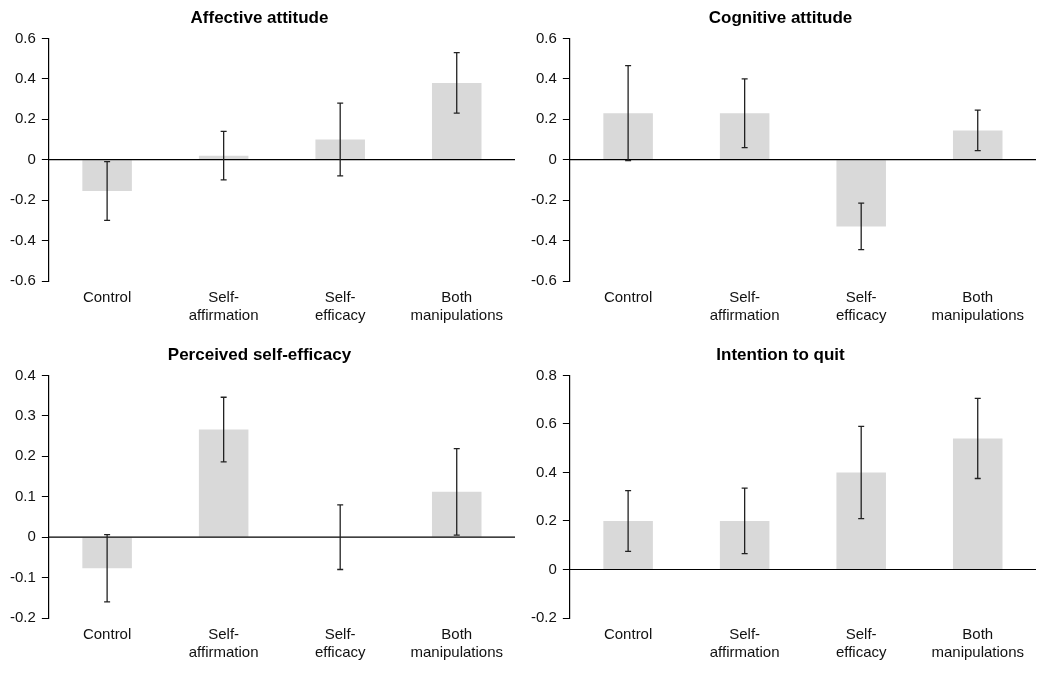  What do you see at coordinates (25, 414) in the screenshot?
I see `y-tick-label: 0.3` at bounding box center [25, 414].